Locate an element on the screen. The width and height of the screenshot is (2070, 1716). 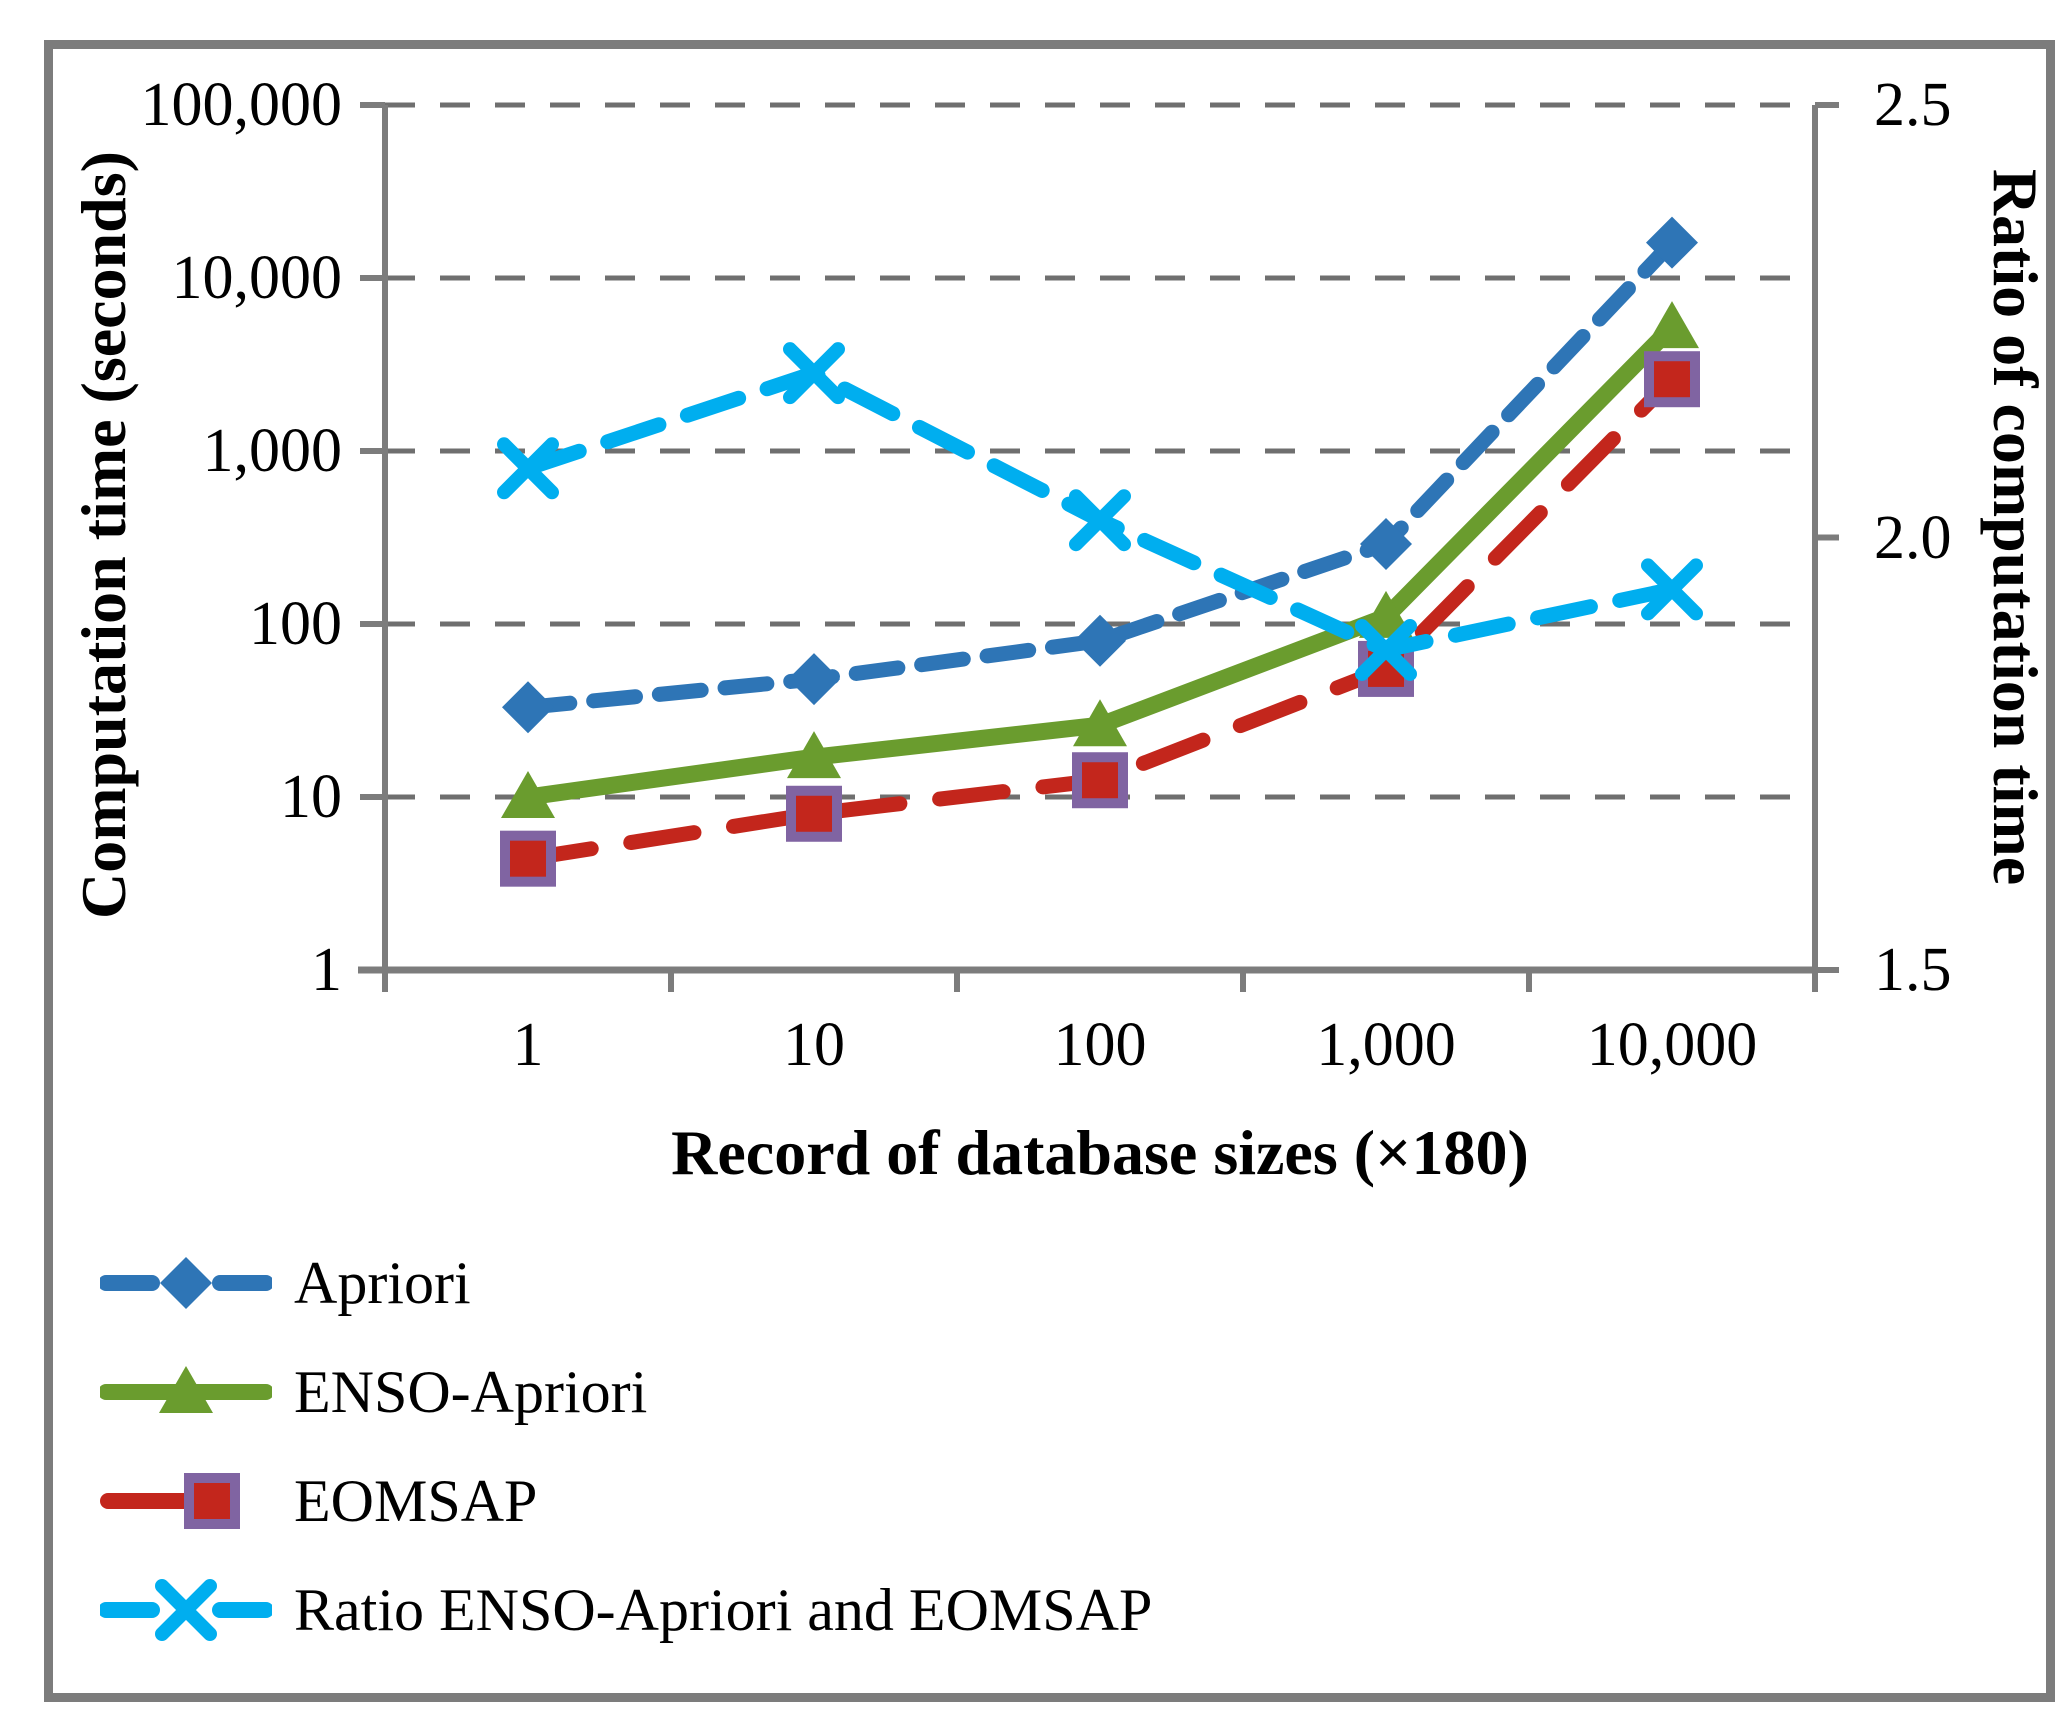
left-axis-title: Computation time (seconds) is located at coordinates (103, 535).